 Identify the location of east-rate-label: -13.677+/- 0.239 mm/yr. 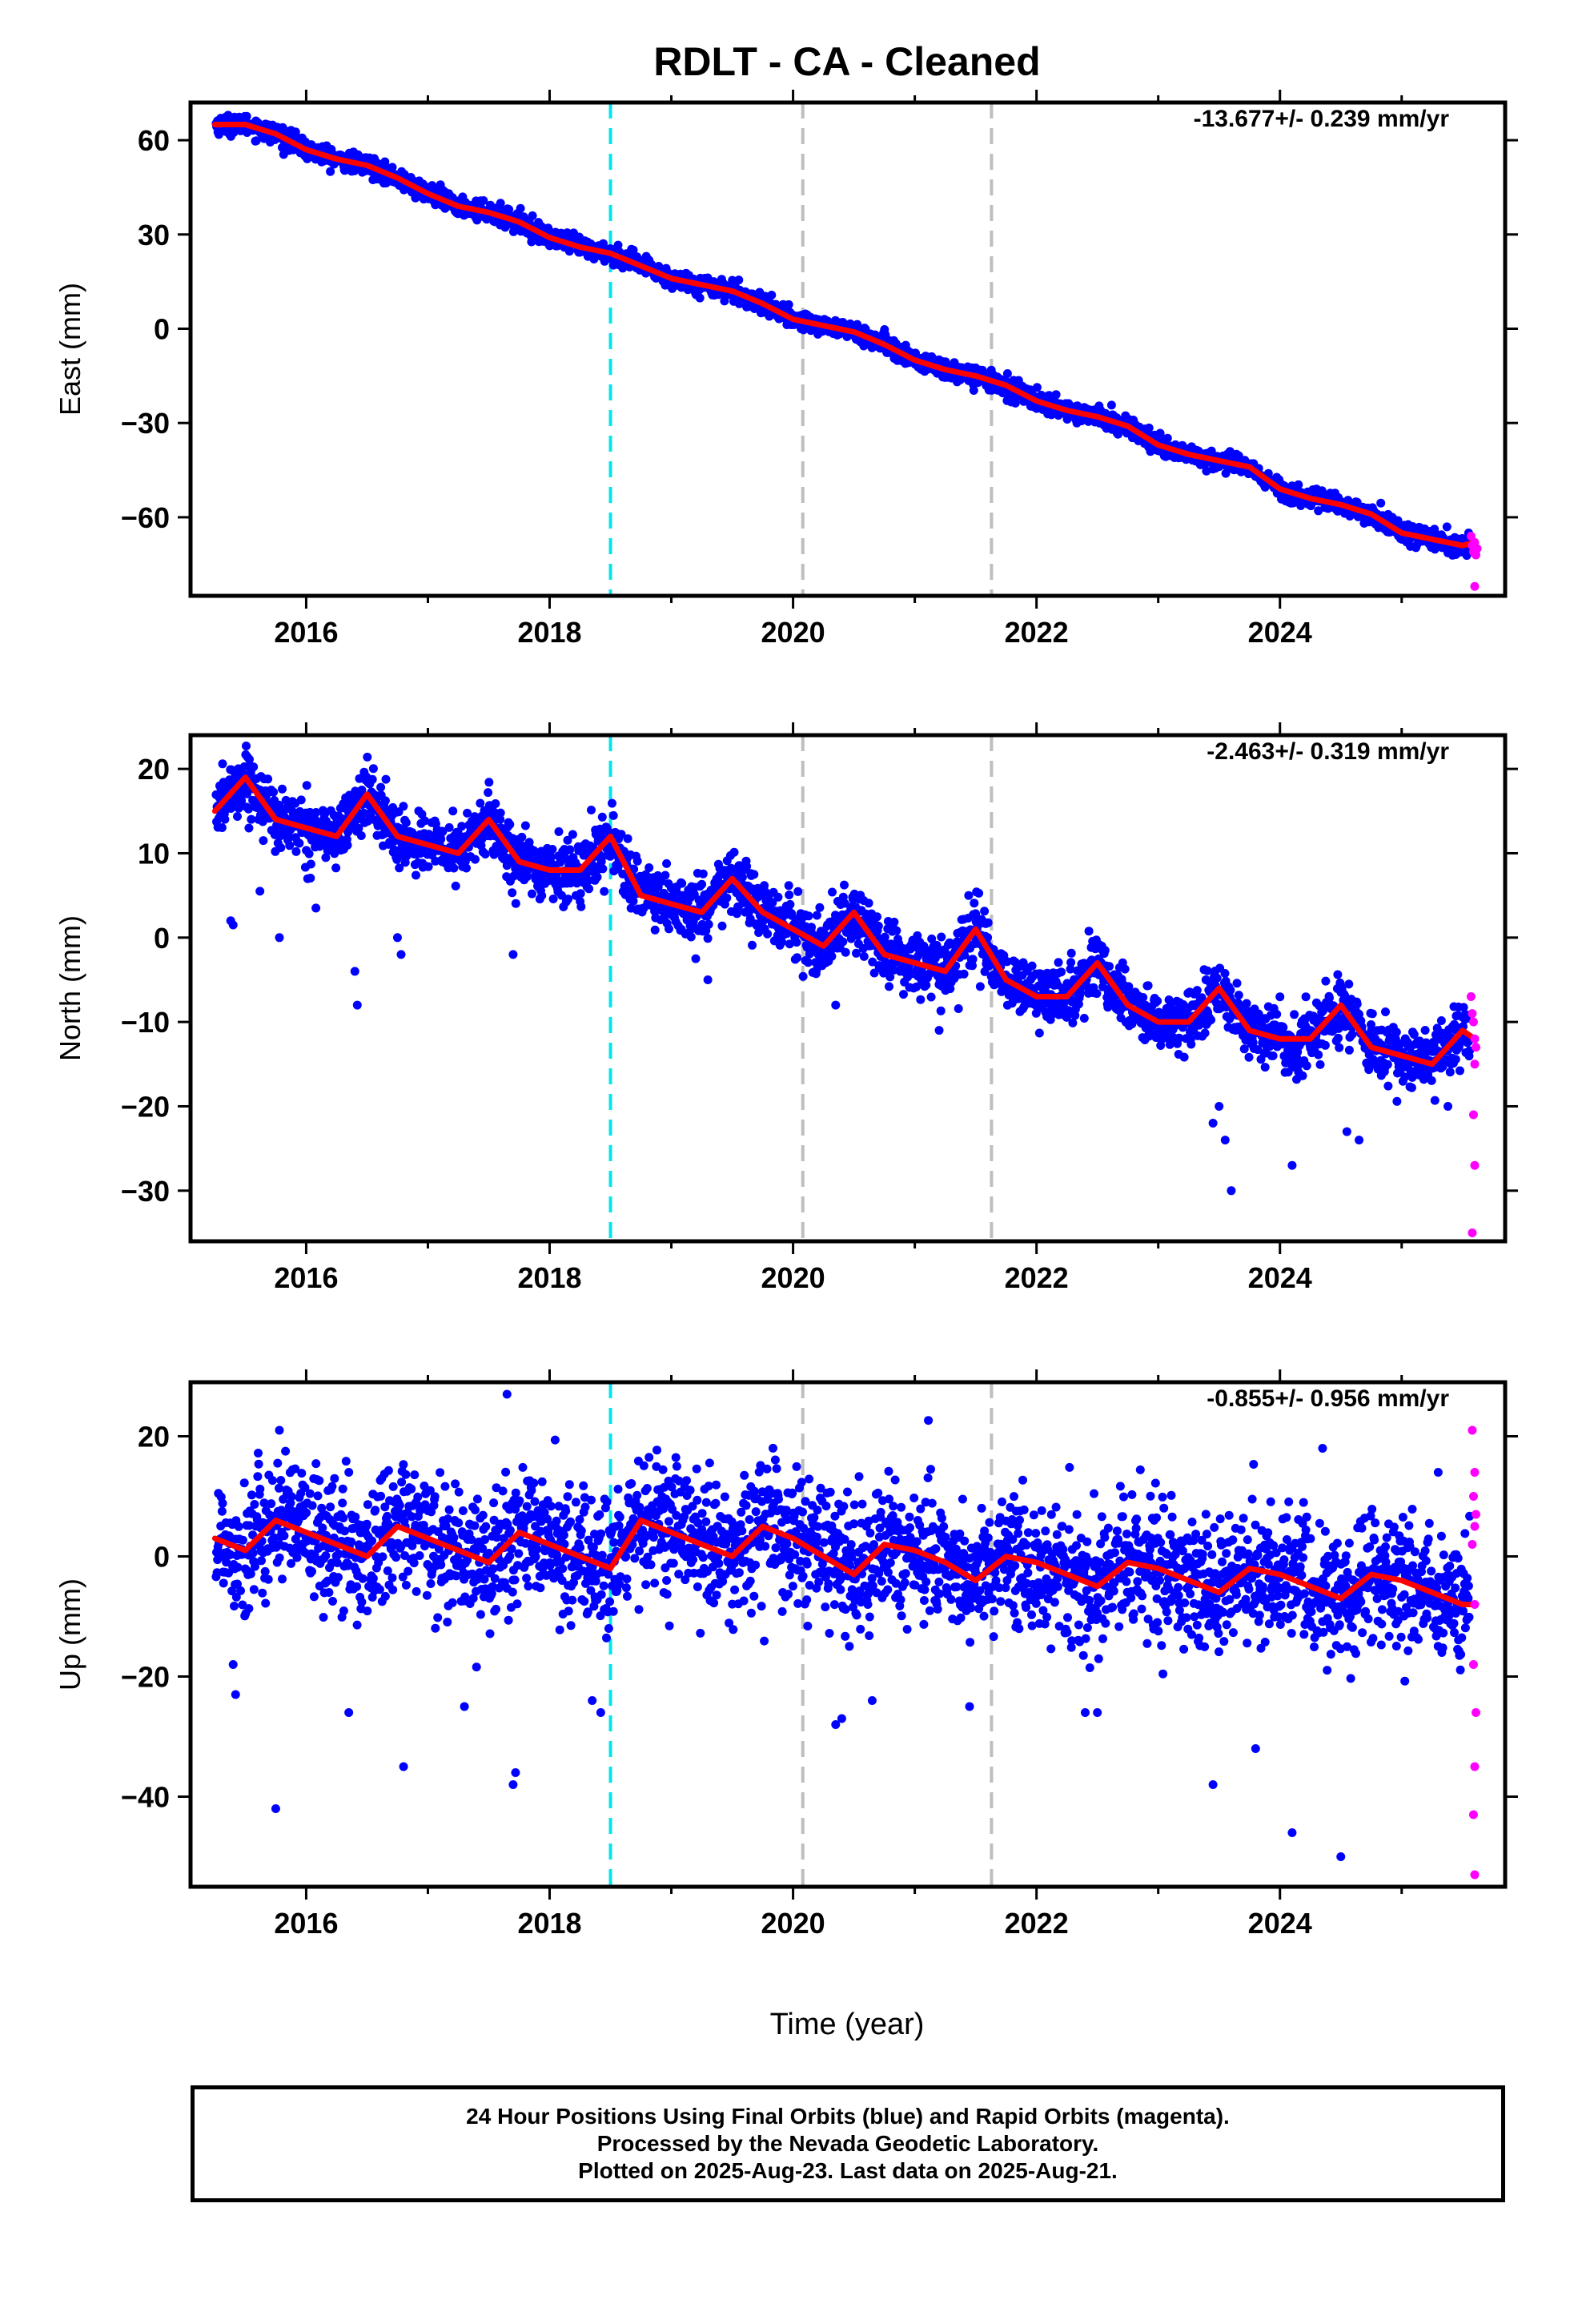
(1322, 119).